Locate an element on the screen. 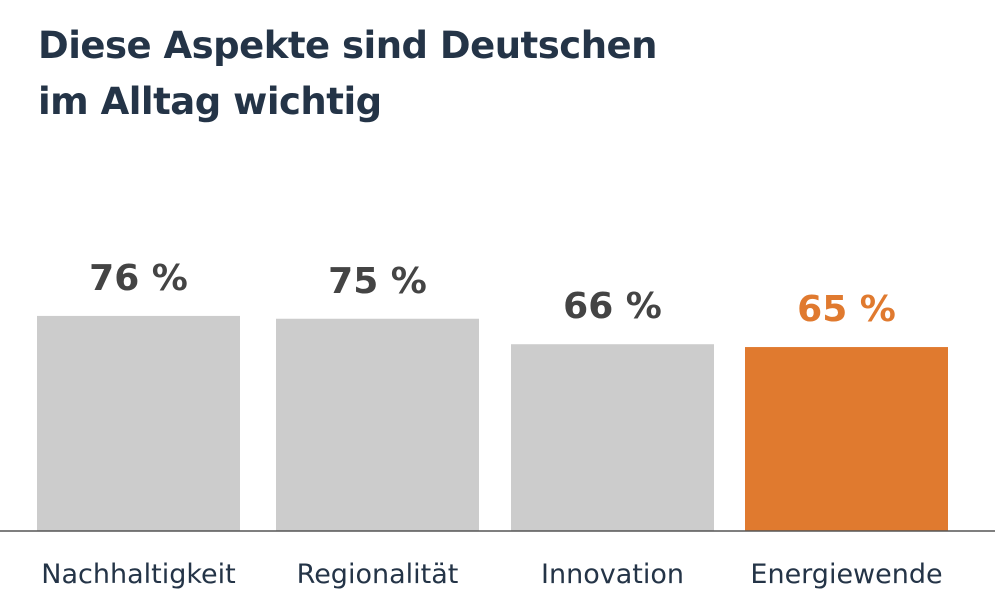  bar-regionalitaet is located at coordinates (377, 424).